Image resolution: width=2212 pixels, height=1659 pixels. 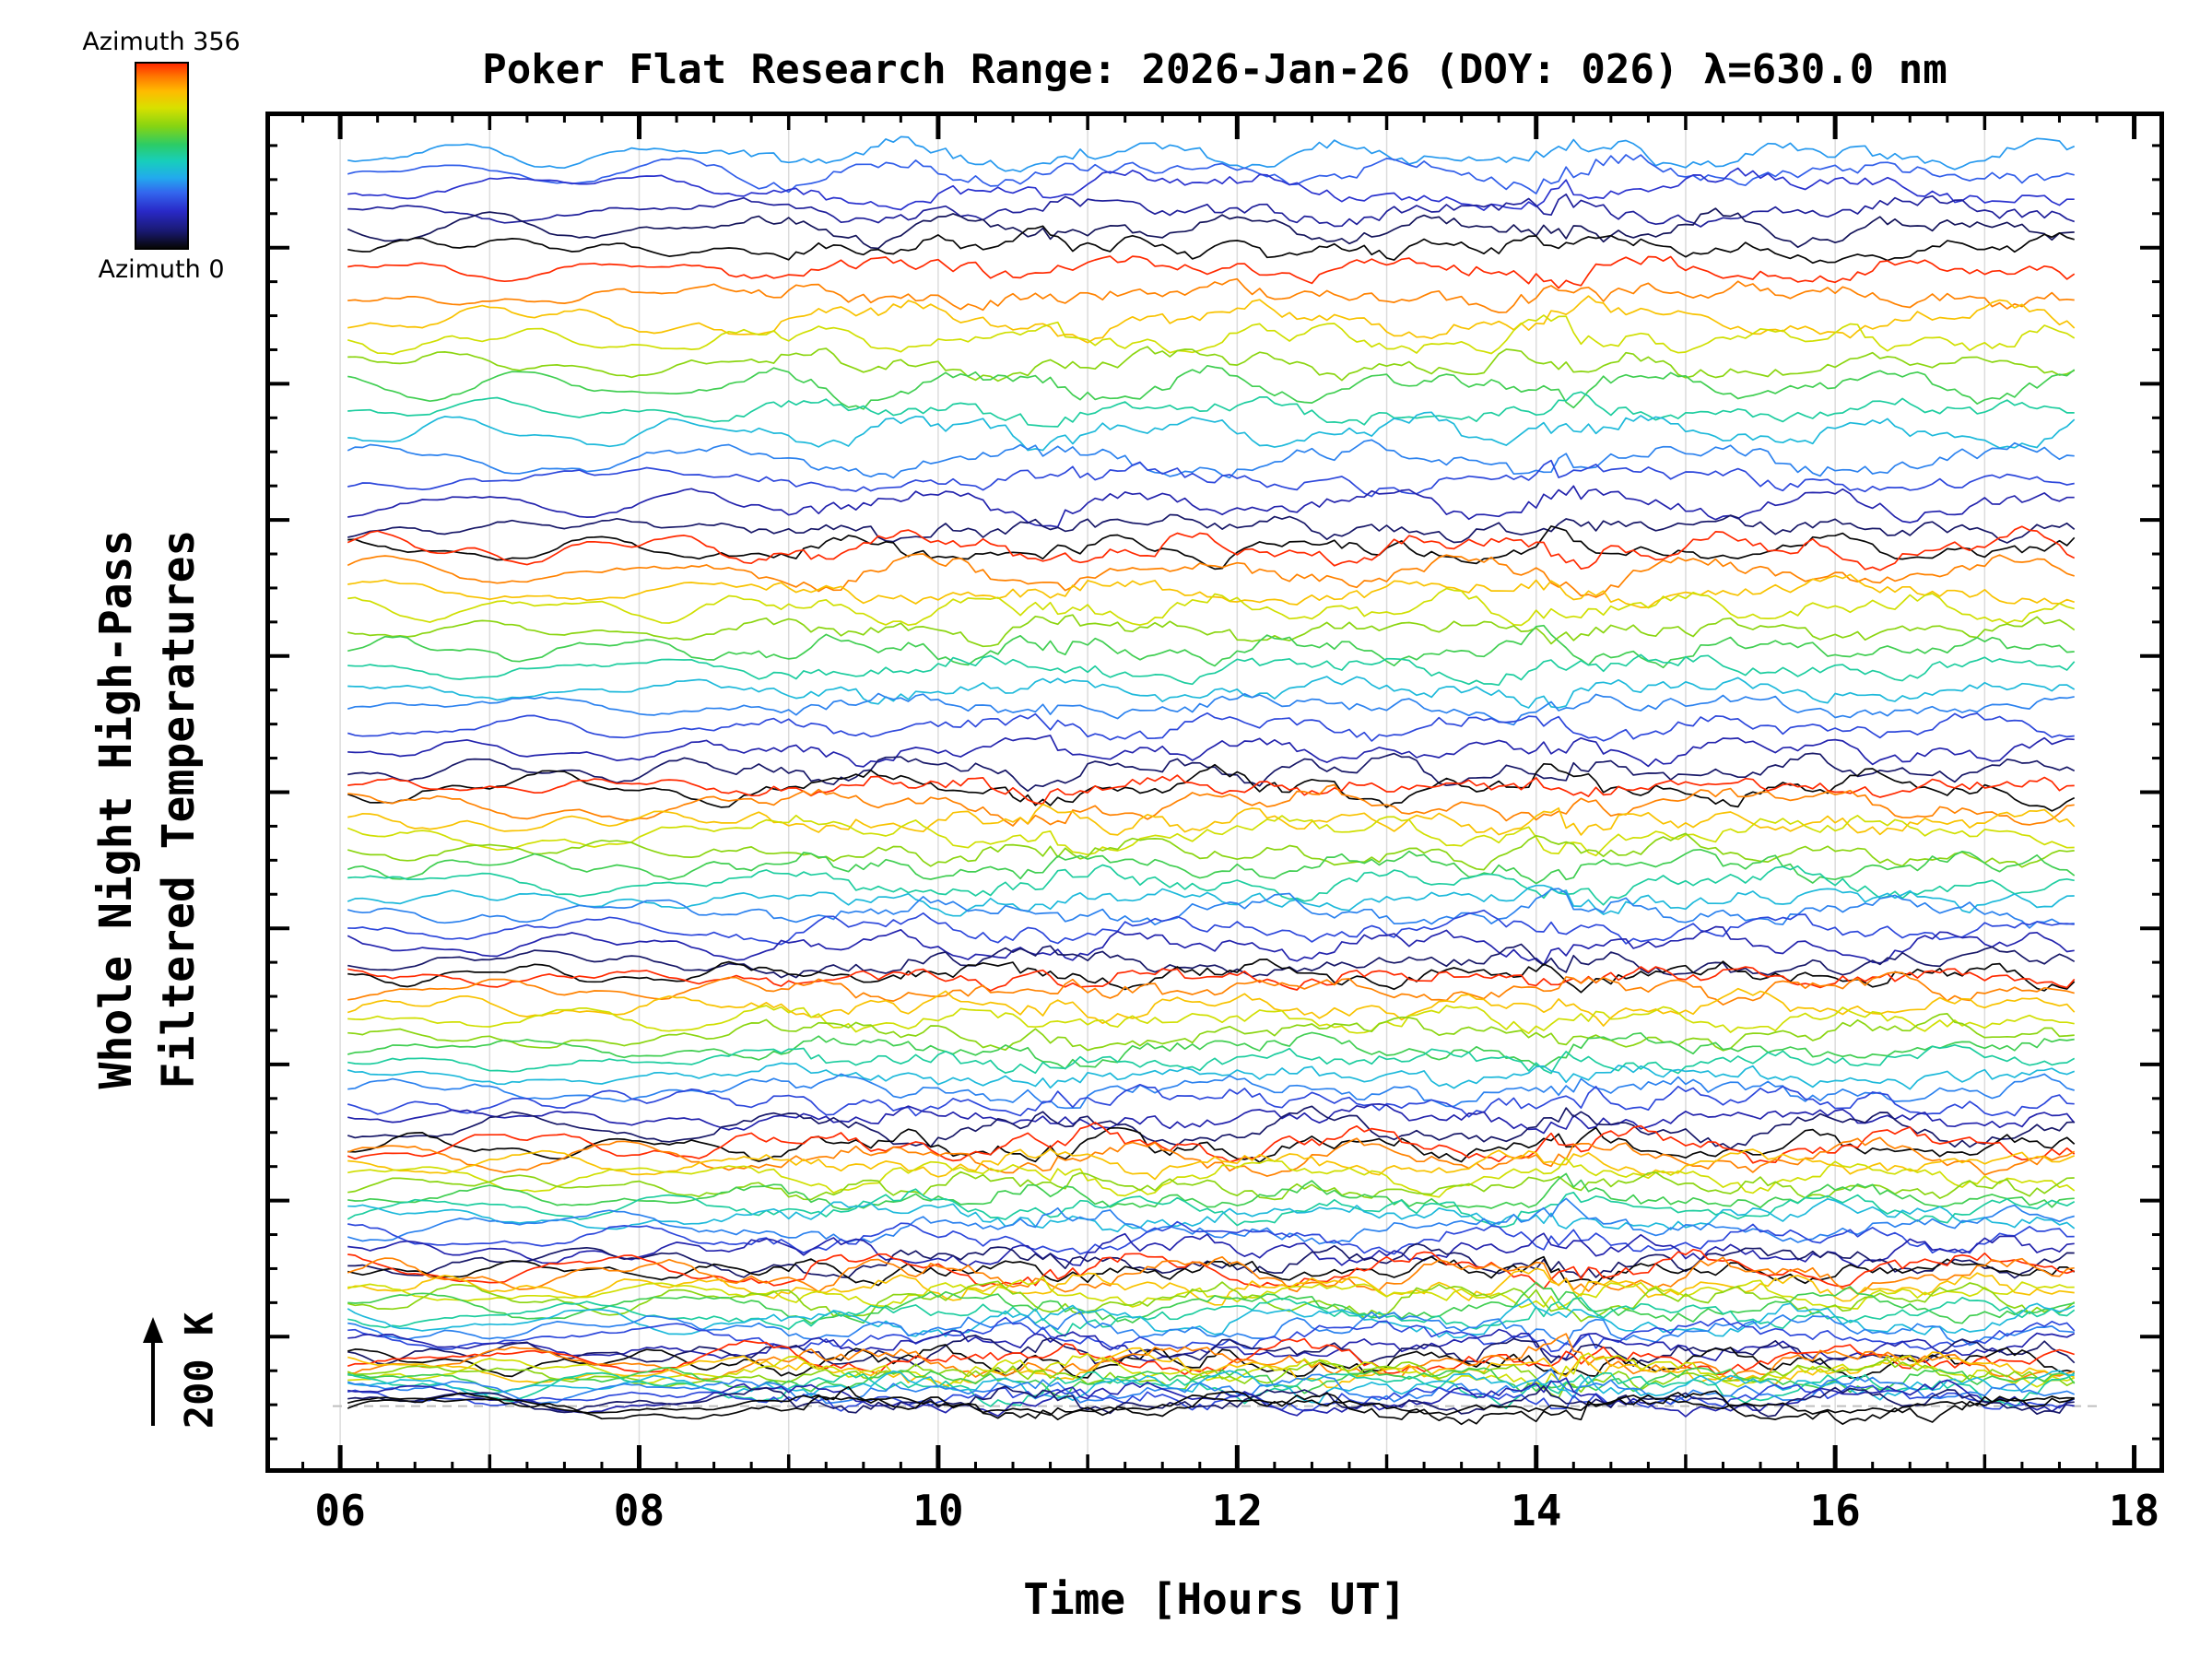 What do you see at coordinates (179, 809) in the screenshot?
I see `y-axis-label-line2: Filtered Temperatures` at bounding box center [179, 809].